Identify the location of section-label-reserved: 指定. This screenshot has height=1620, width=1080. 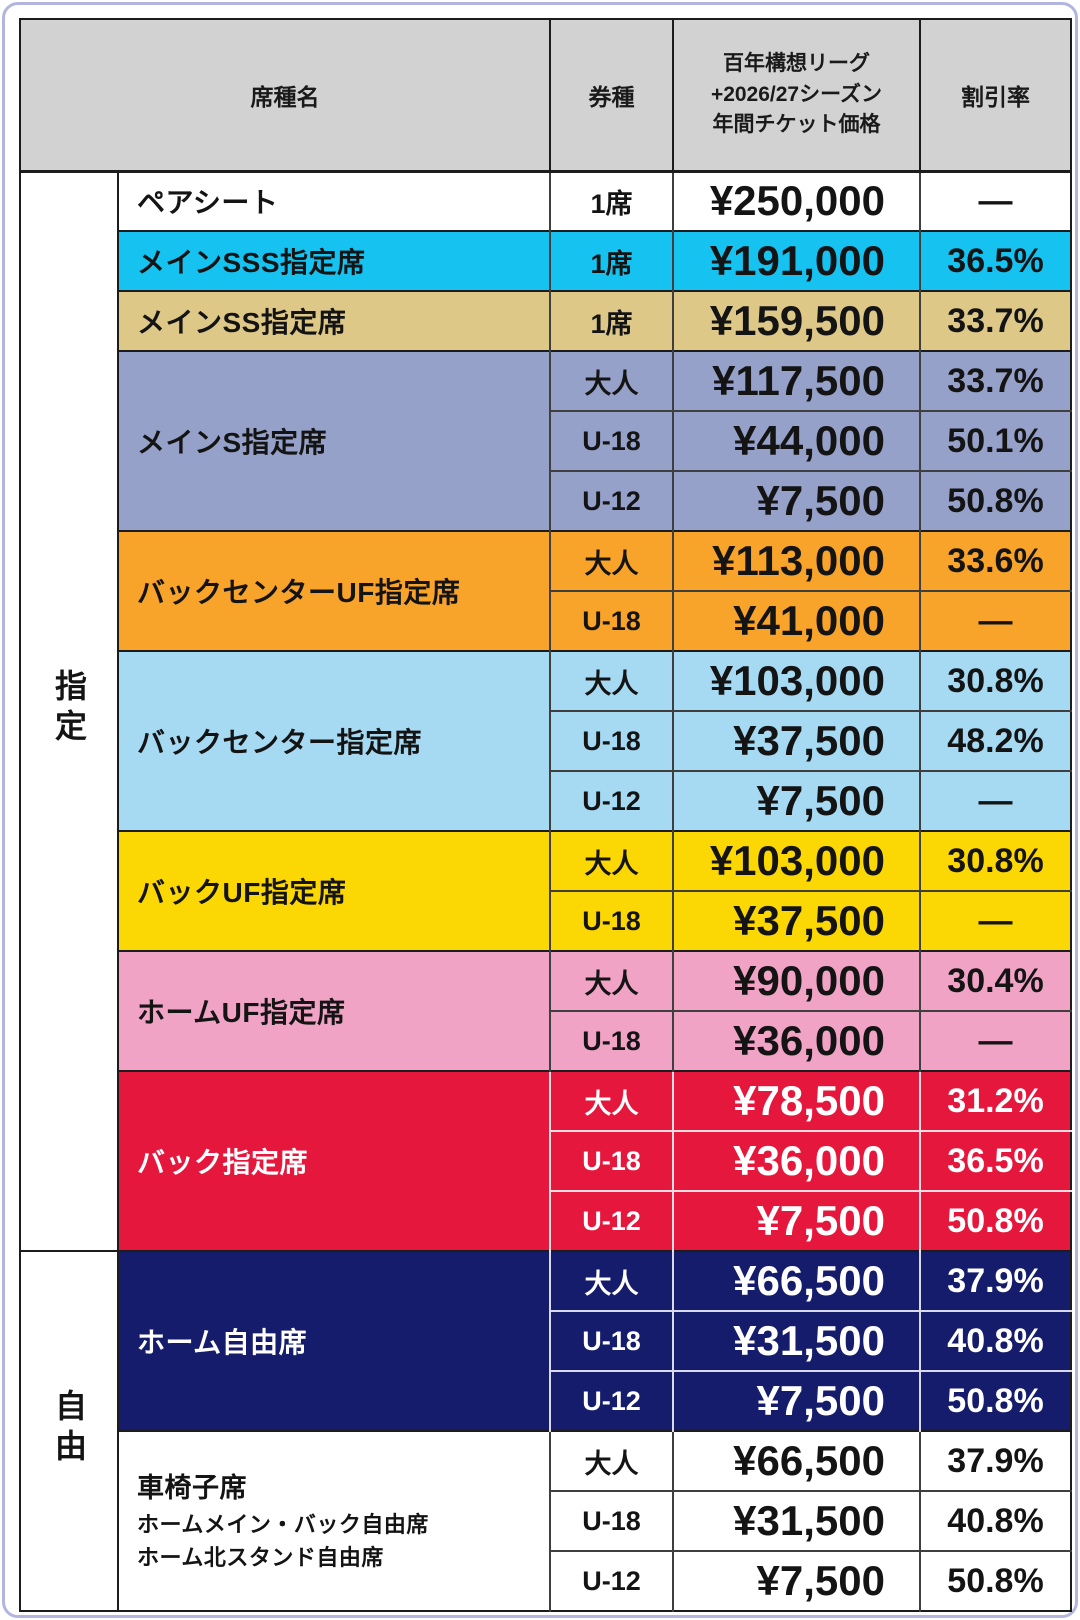
(69, 710).